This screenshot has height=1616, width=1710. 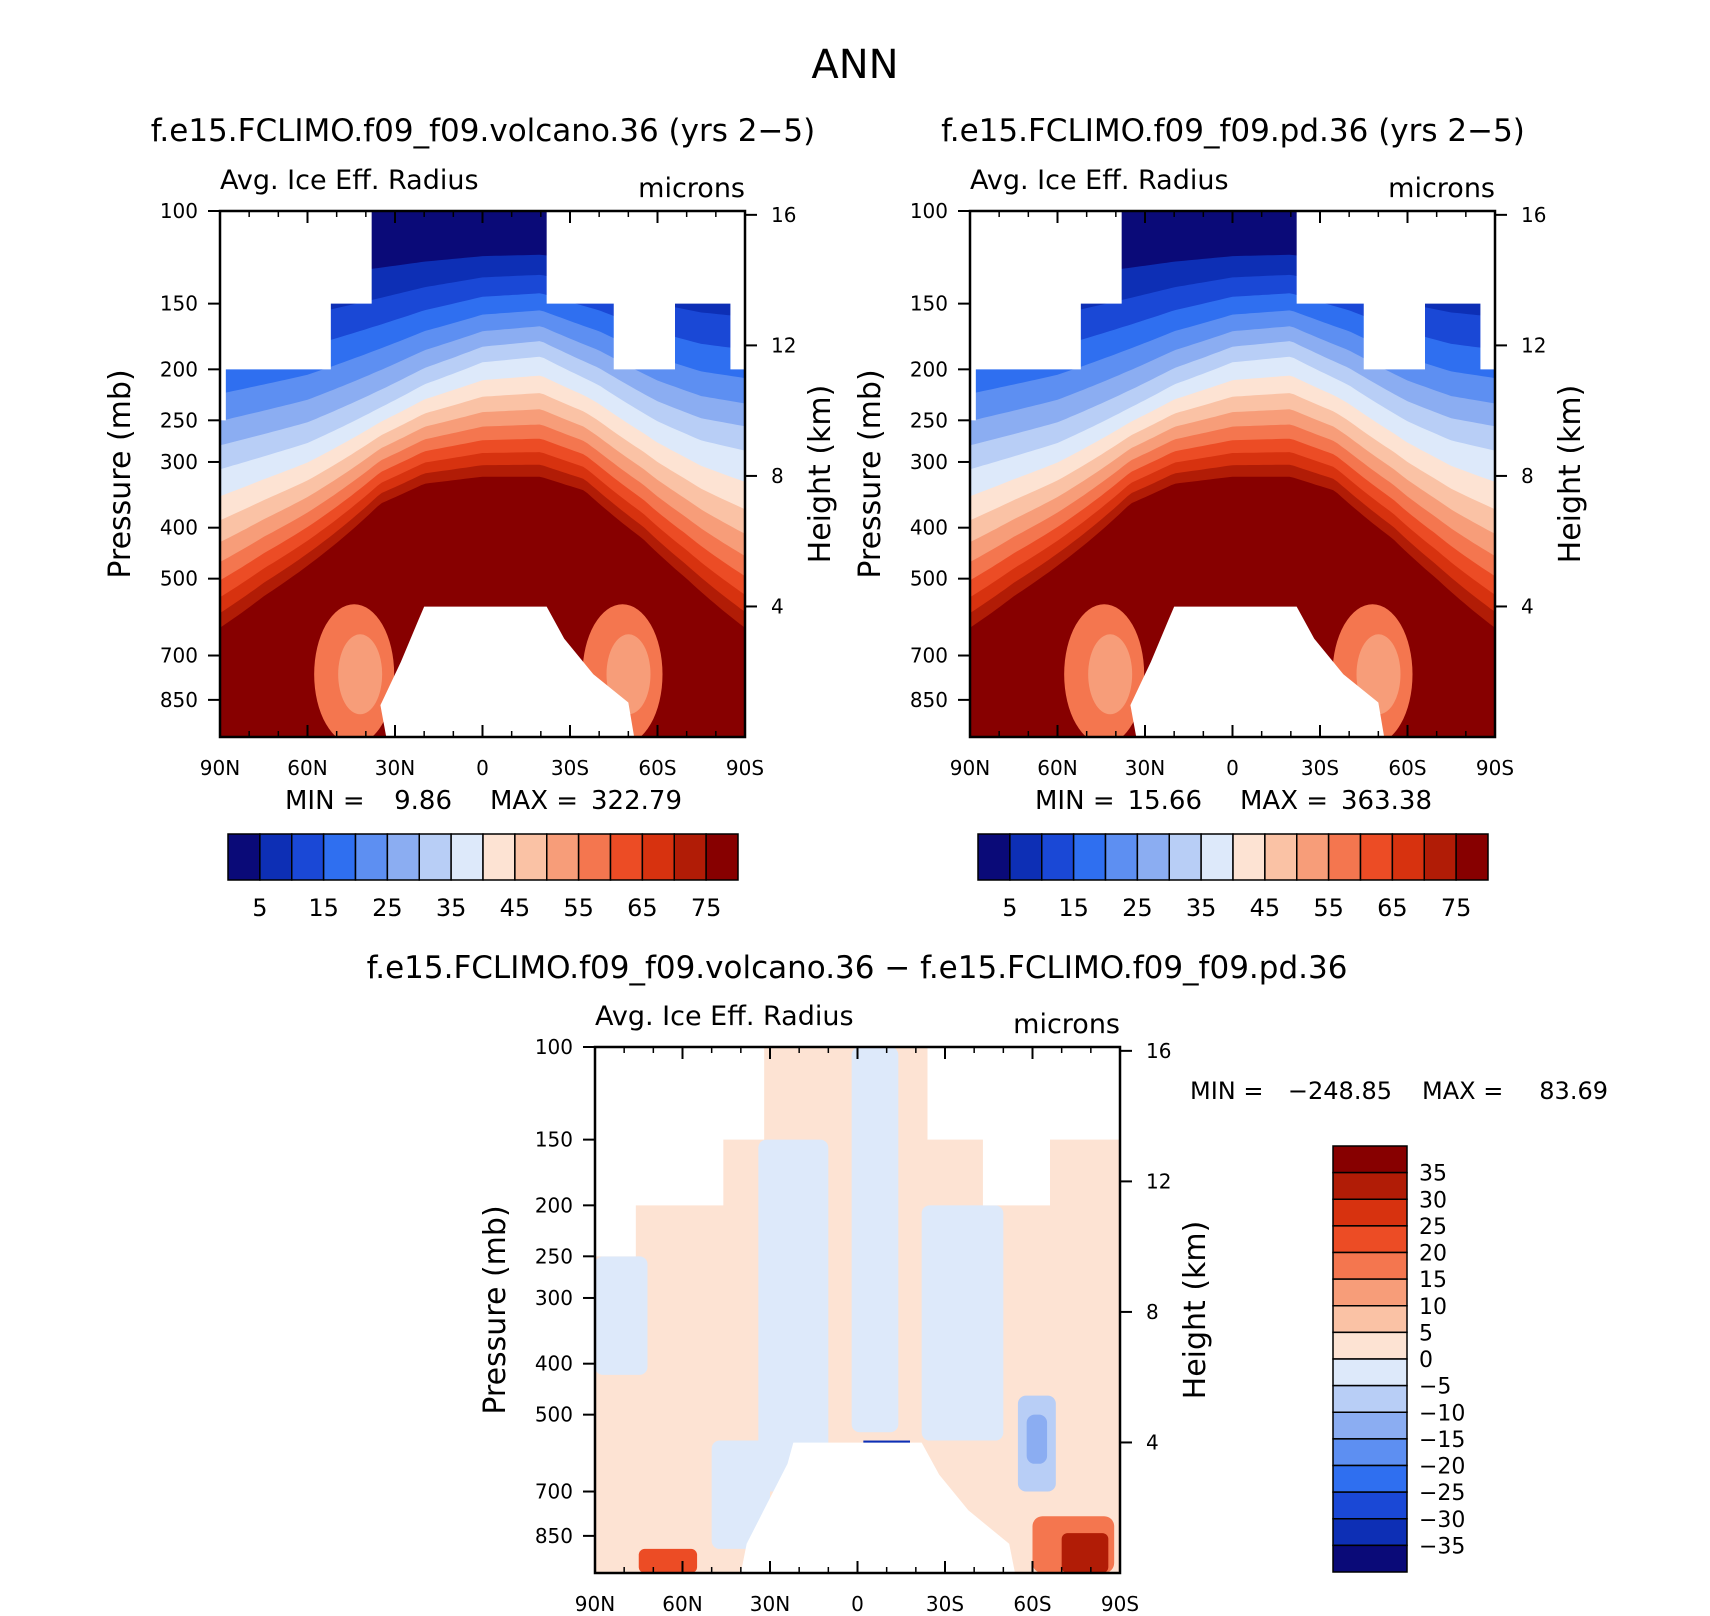 I want to click on colorbar-label: 30, so click(x=1433, y=1200).